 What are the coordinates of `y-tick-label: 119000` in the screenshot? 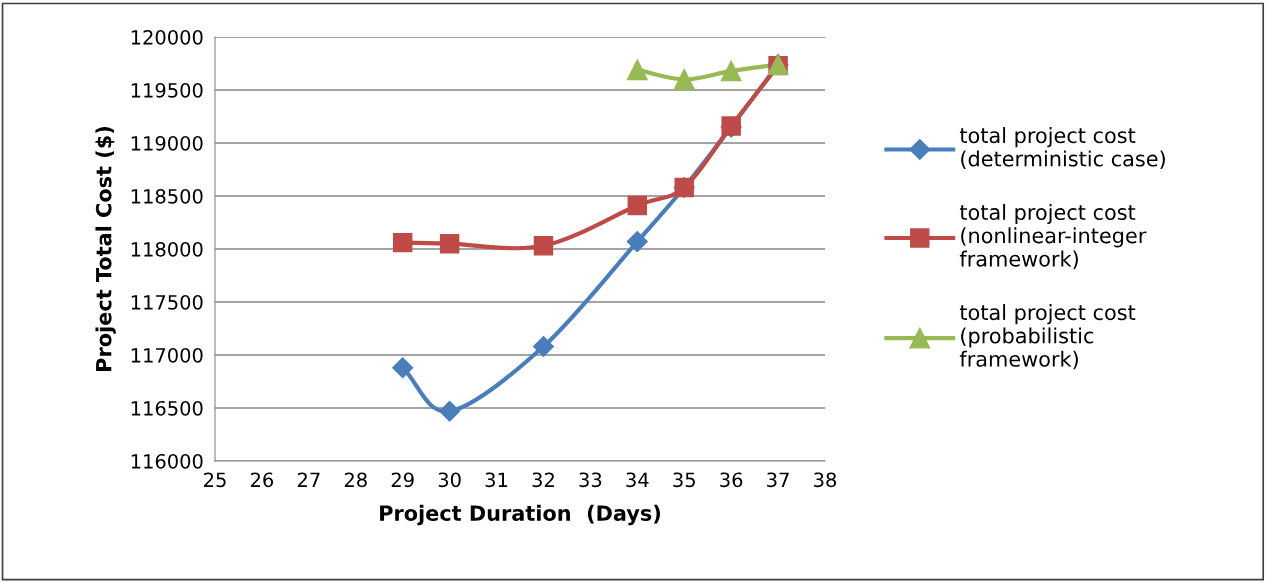 It's located at (167, 143).